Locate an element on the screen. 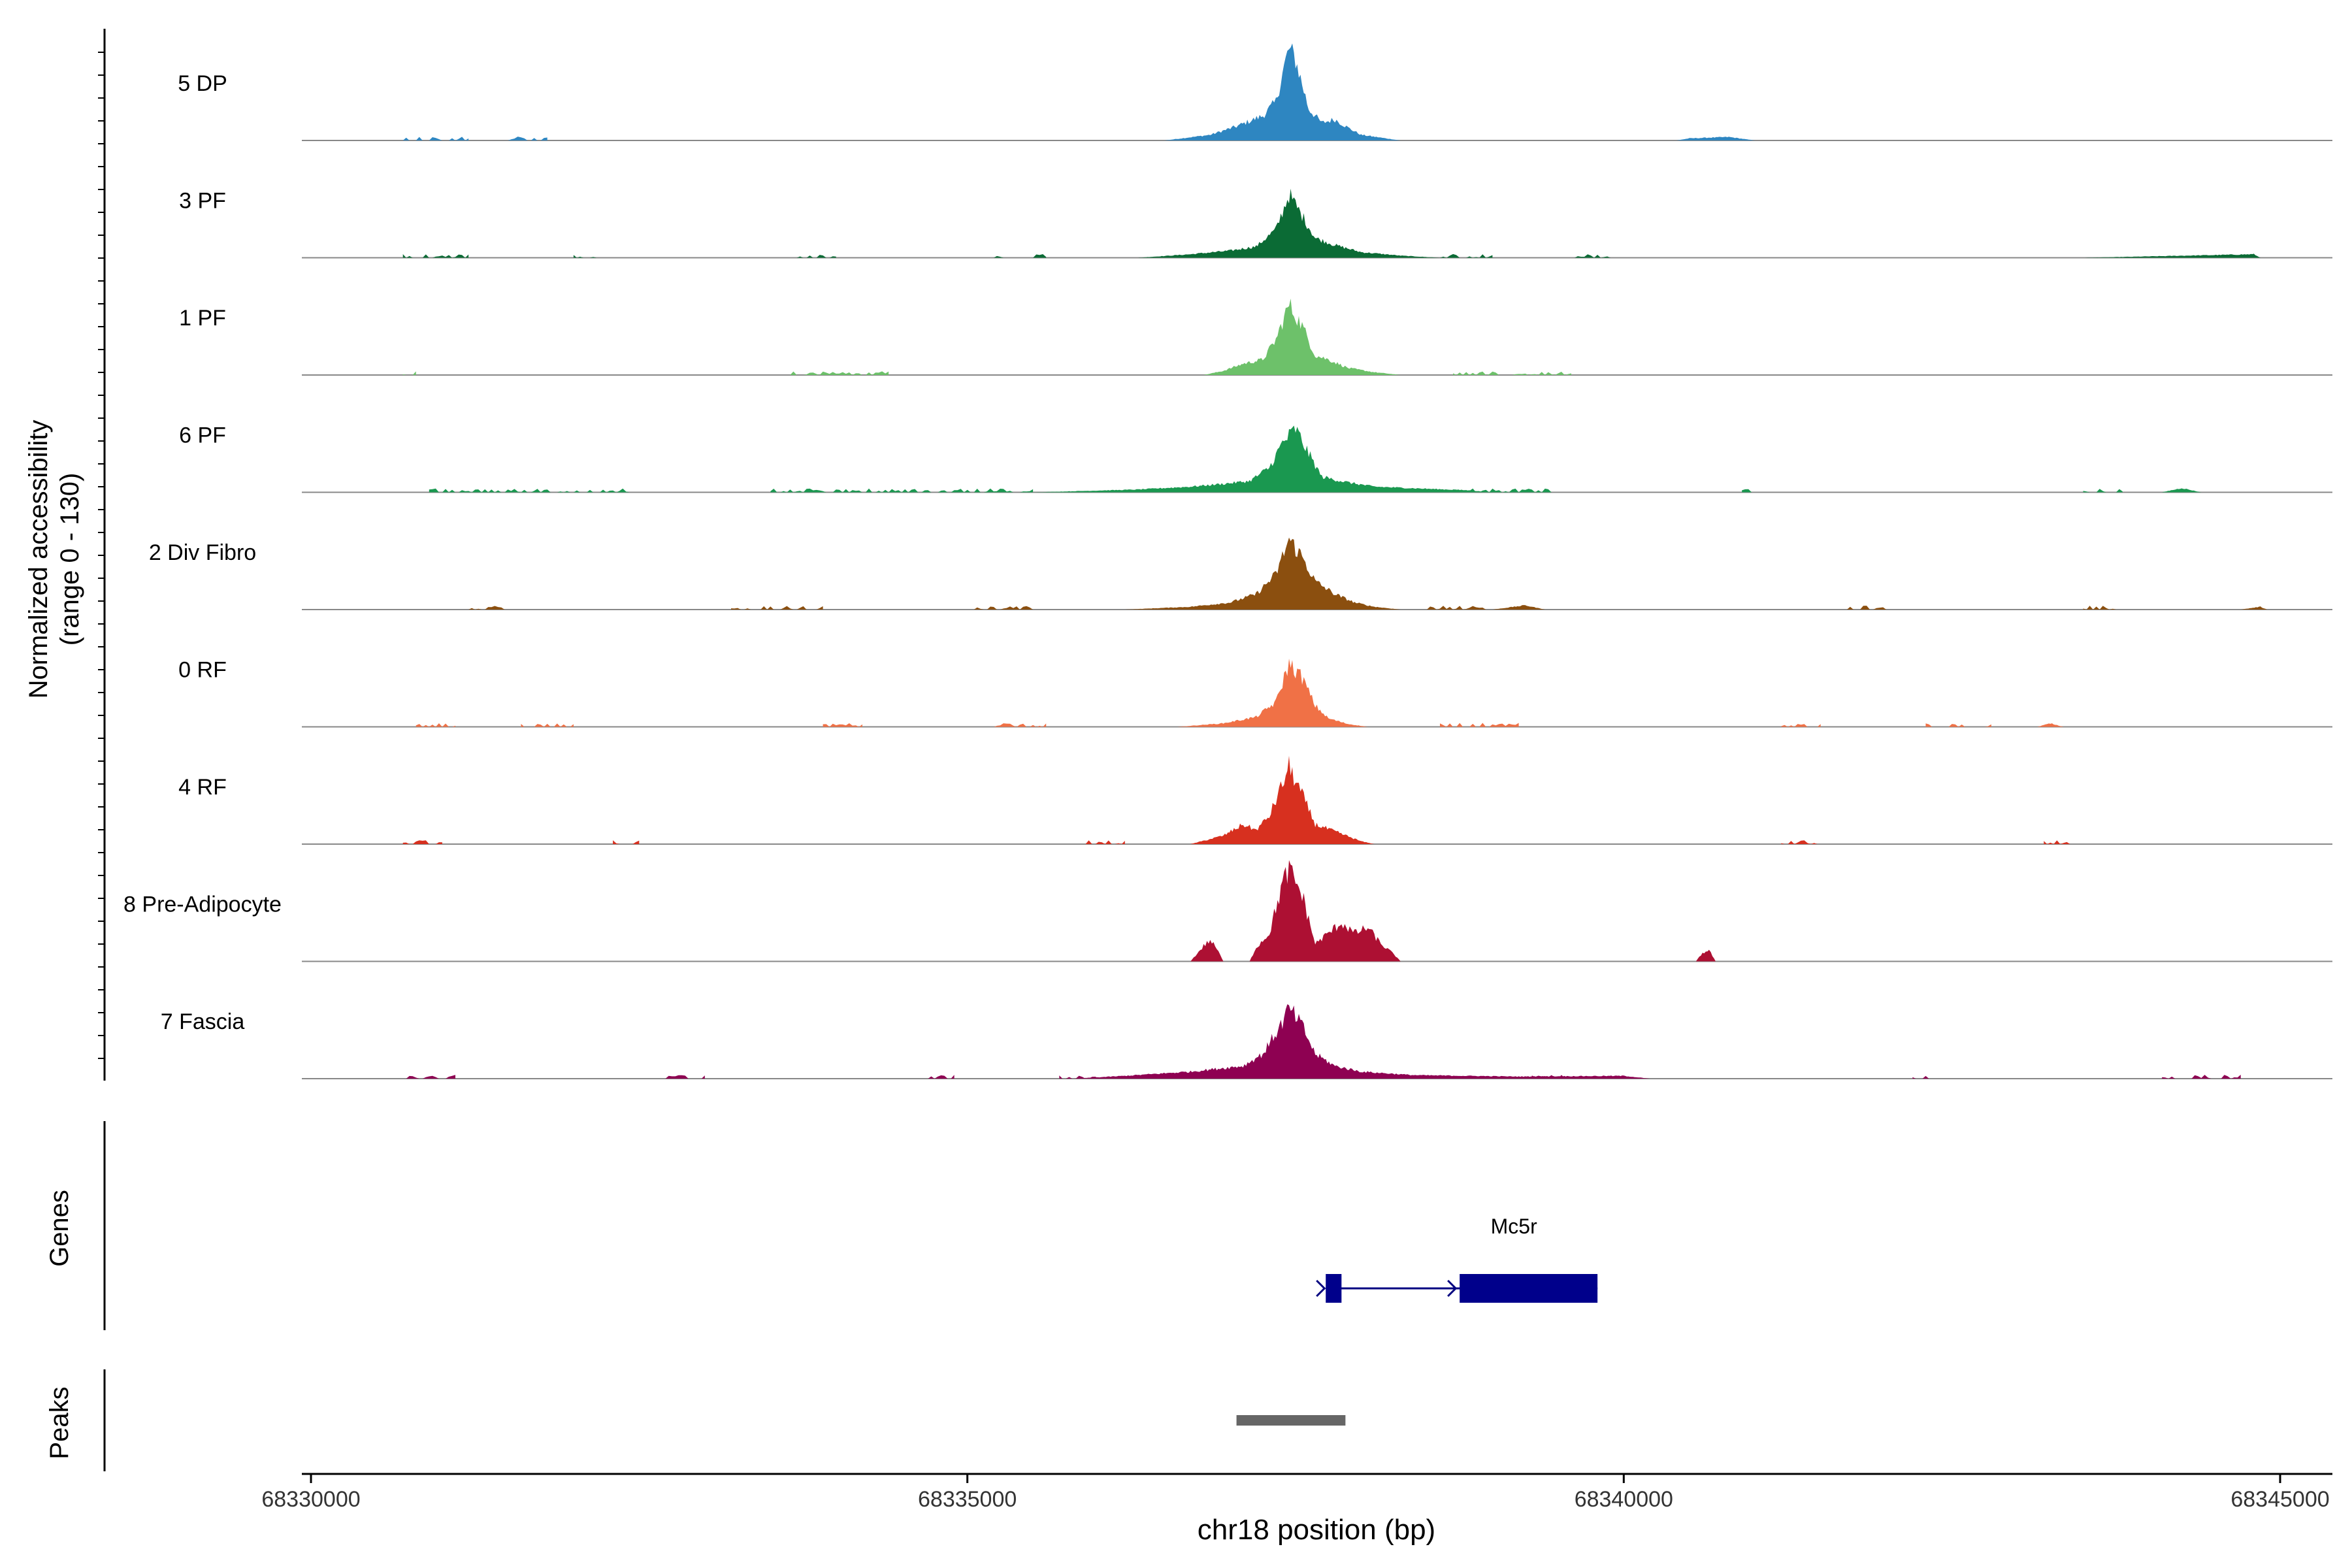 Image resolution: width=2352 pixels, height=1568 pixels. track-7: 4 RF is located at coordinates (1255, 800).